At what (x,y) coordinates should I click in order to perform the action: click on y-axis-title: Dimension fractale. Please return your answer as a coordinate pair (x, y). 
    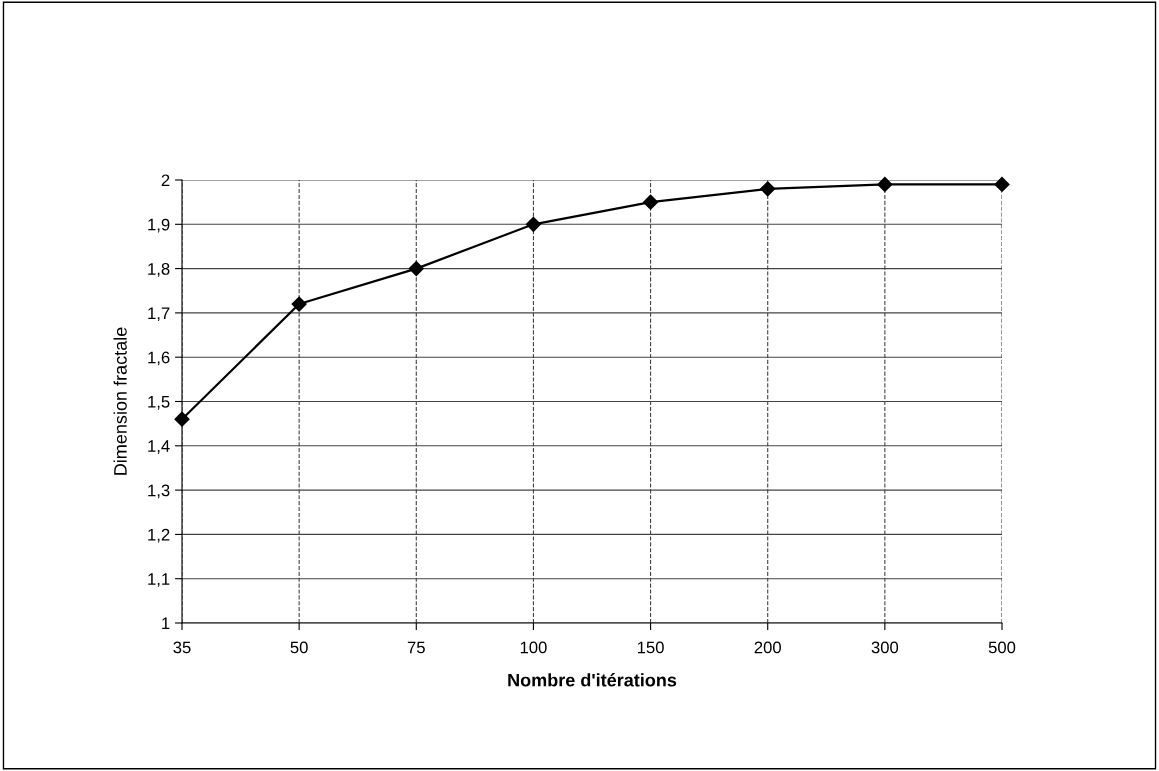
    Looking at the image, I should click on (120, 401).